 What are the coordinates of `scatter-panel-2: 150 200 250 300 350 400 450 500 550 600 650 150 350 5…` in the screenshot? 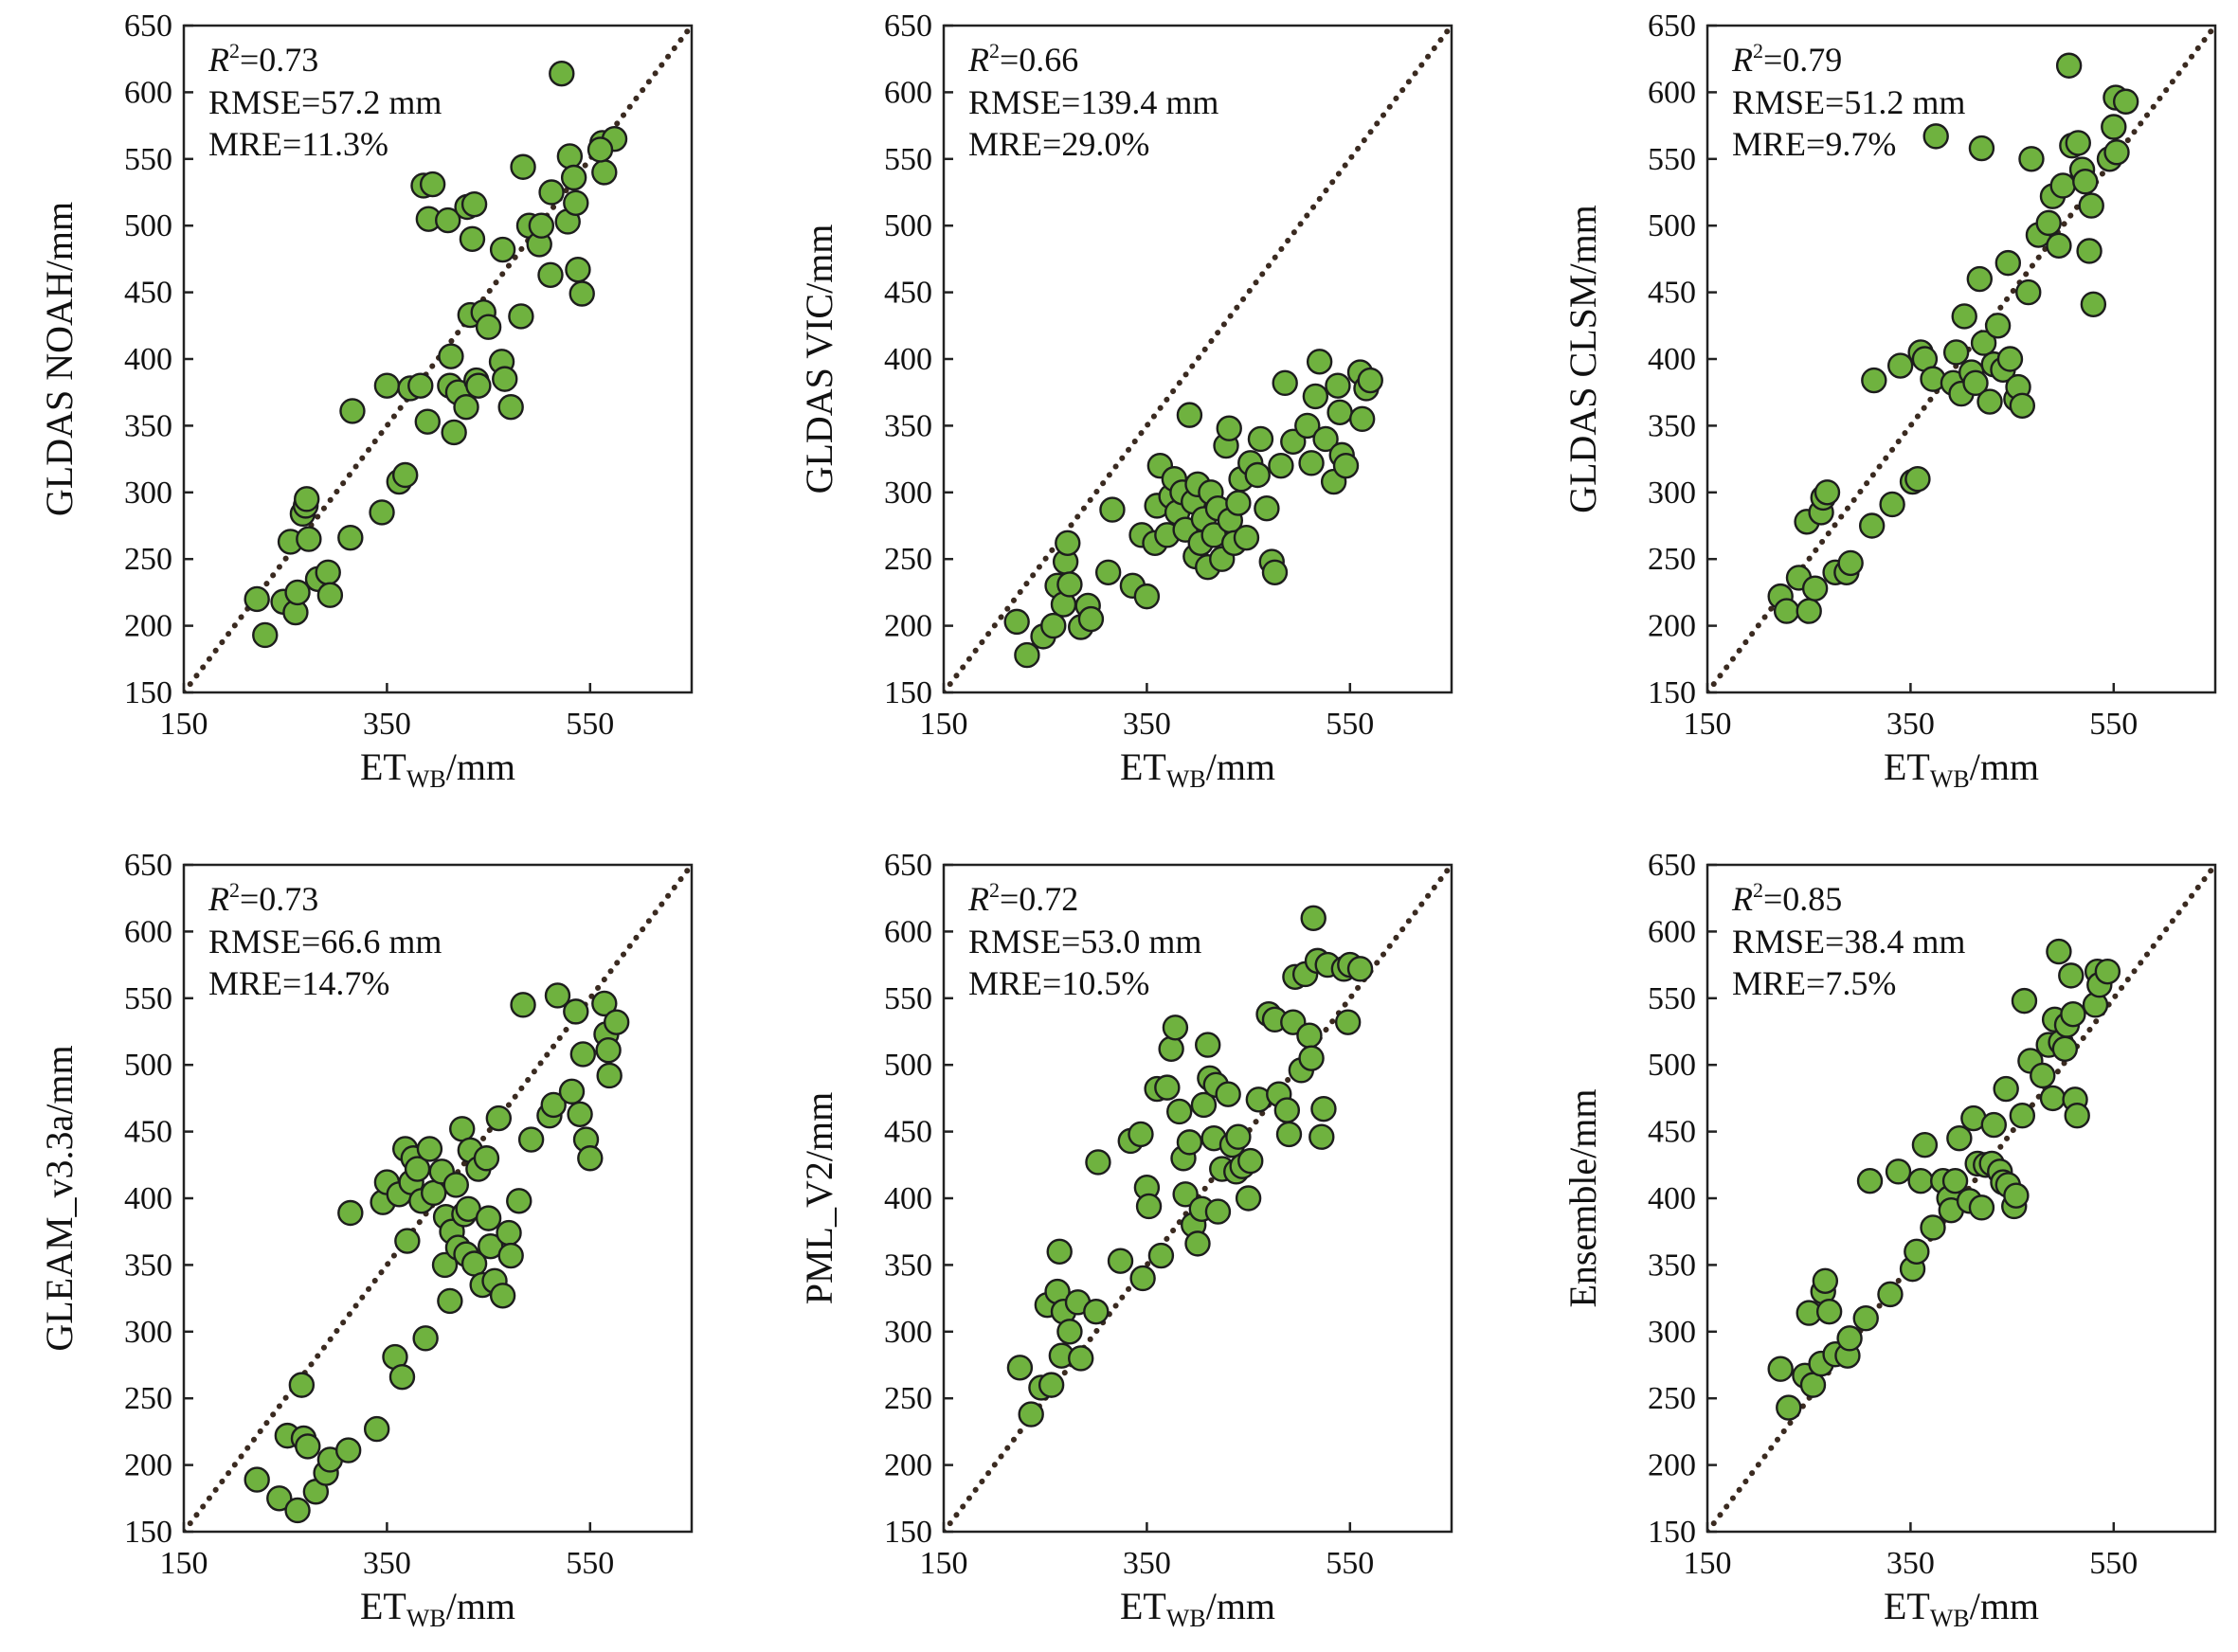 It's located at (1125, 401).